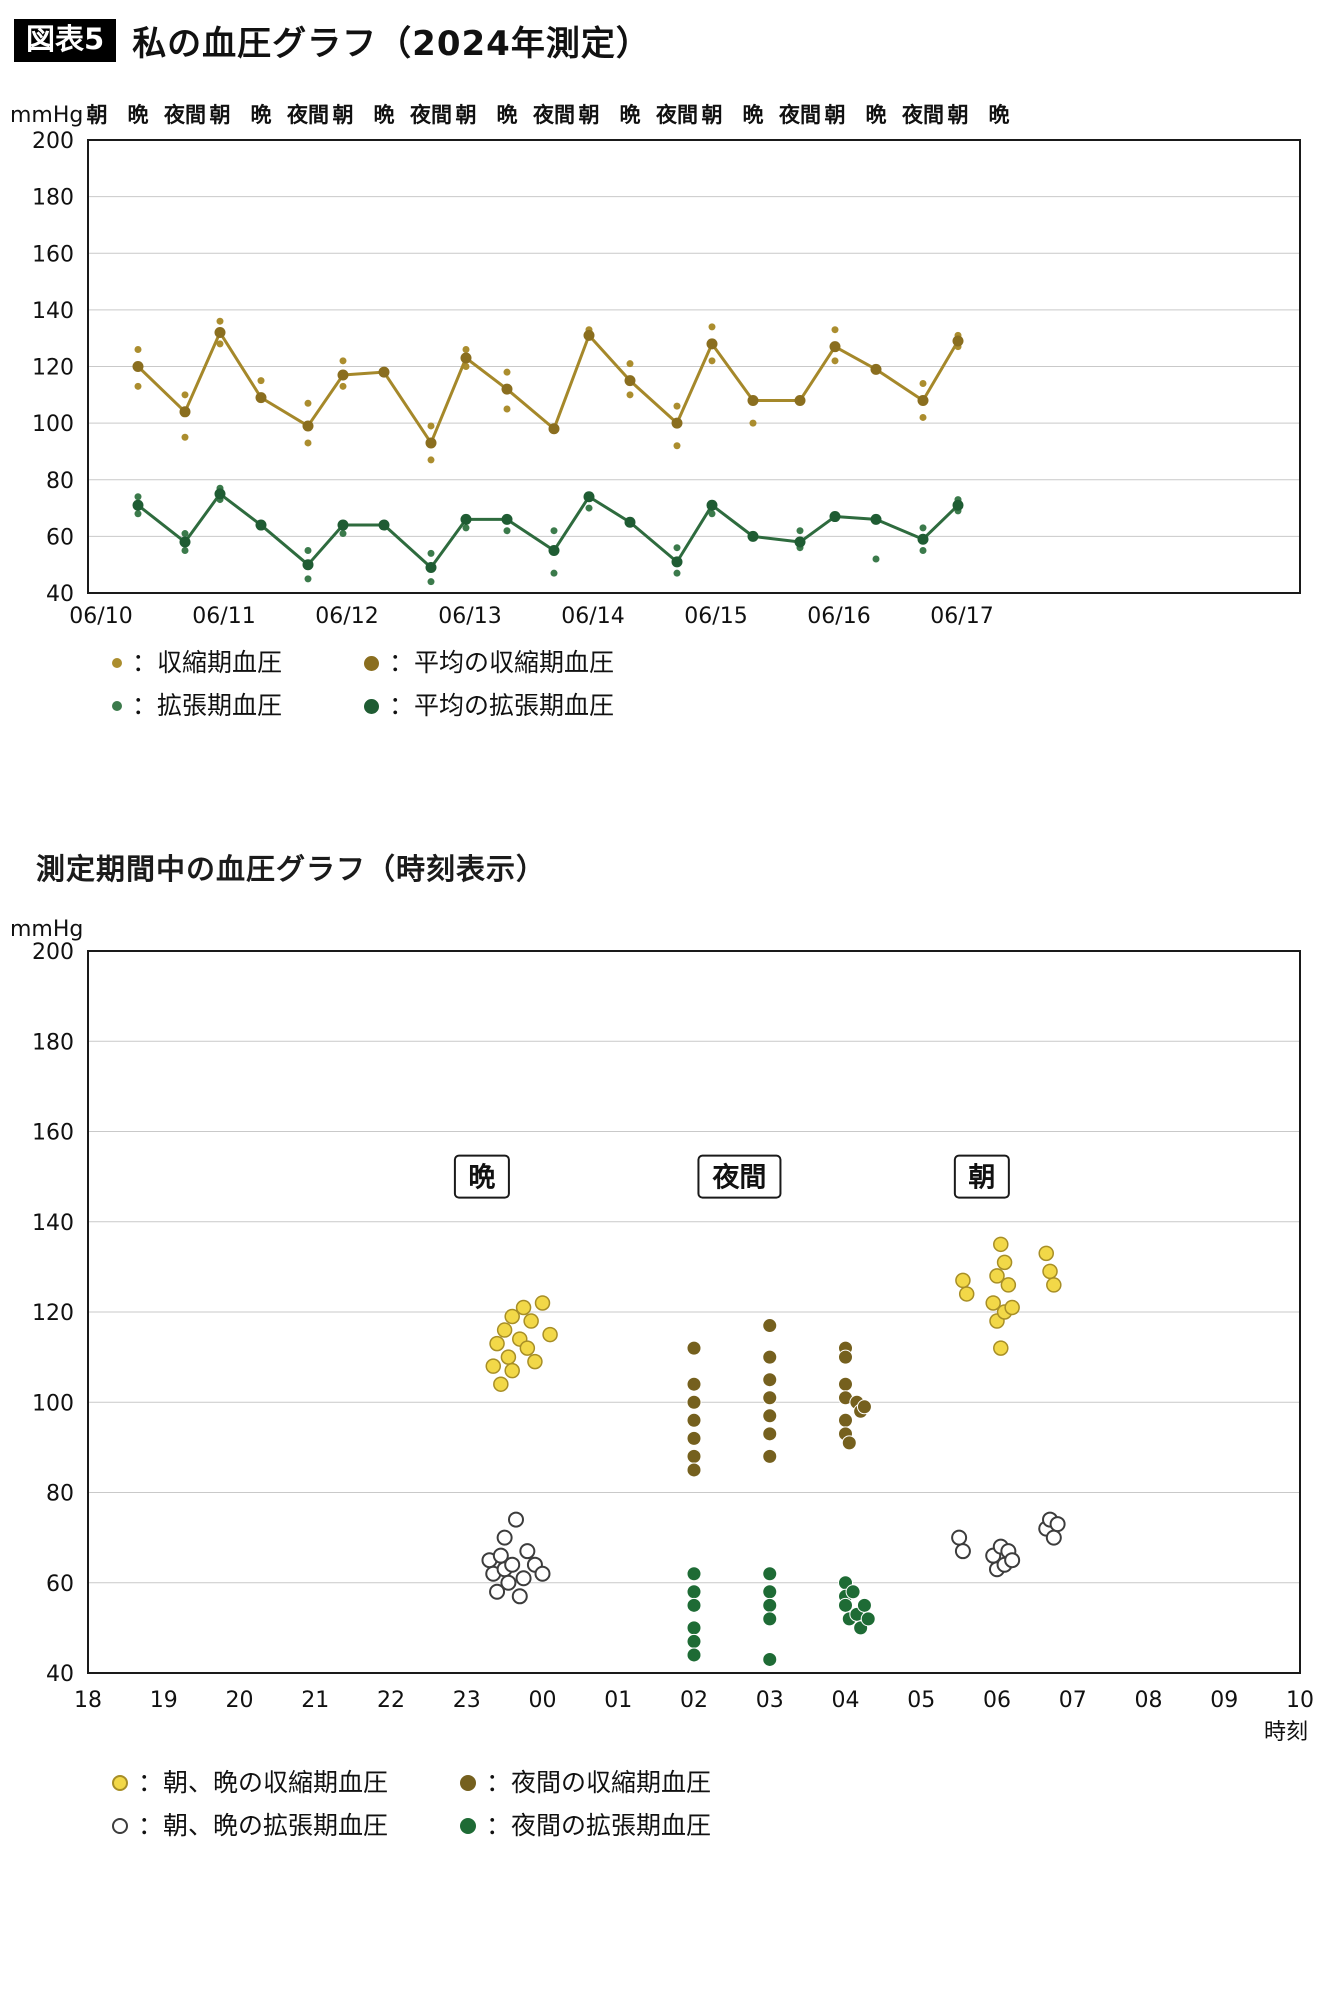 This screenshot has height=2009, width=1340. I want to click on mean-diastolic-dot-icon, so click(371, 706).